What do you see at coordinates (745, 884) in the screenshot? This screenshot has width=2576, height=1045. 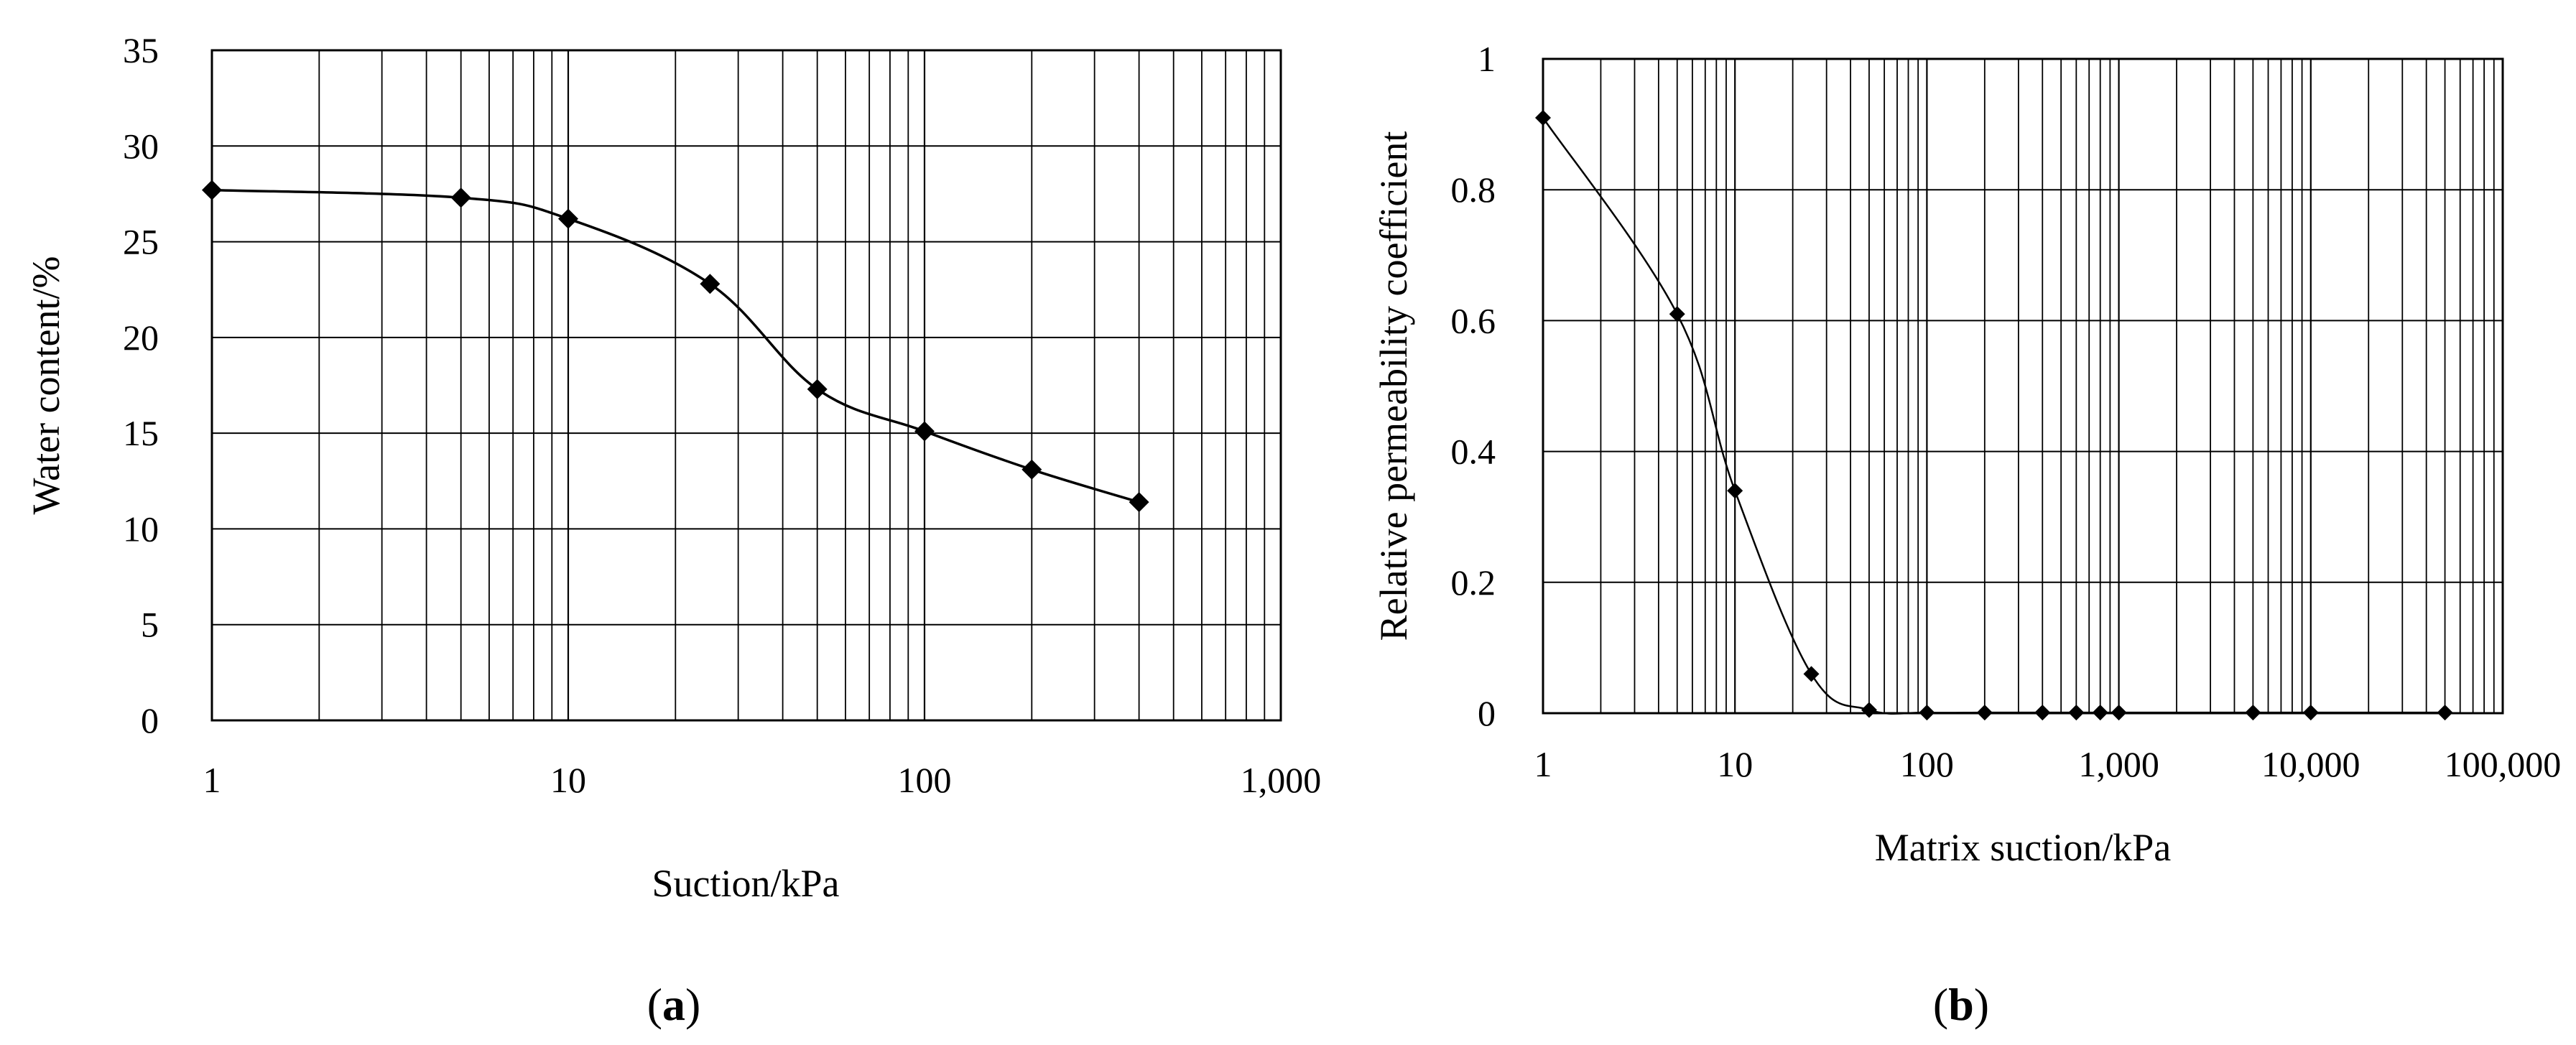 I see `chart-a-x-axis-title: Suction/kPa` at bounding box center [745, 884].